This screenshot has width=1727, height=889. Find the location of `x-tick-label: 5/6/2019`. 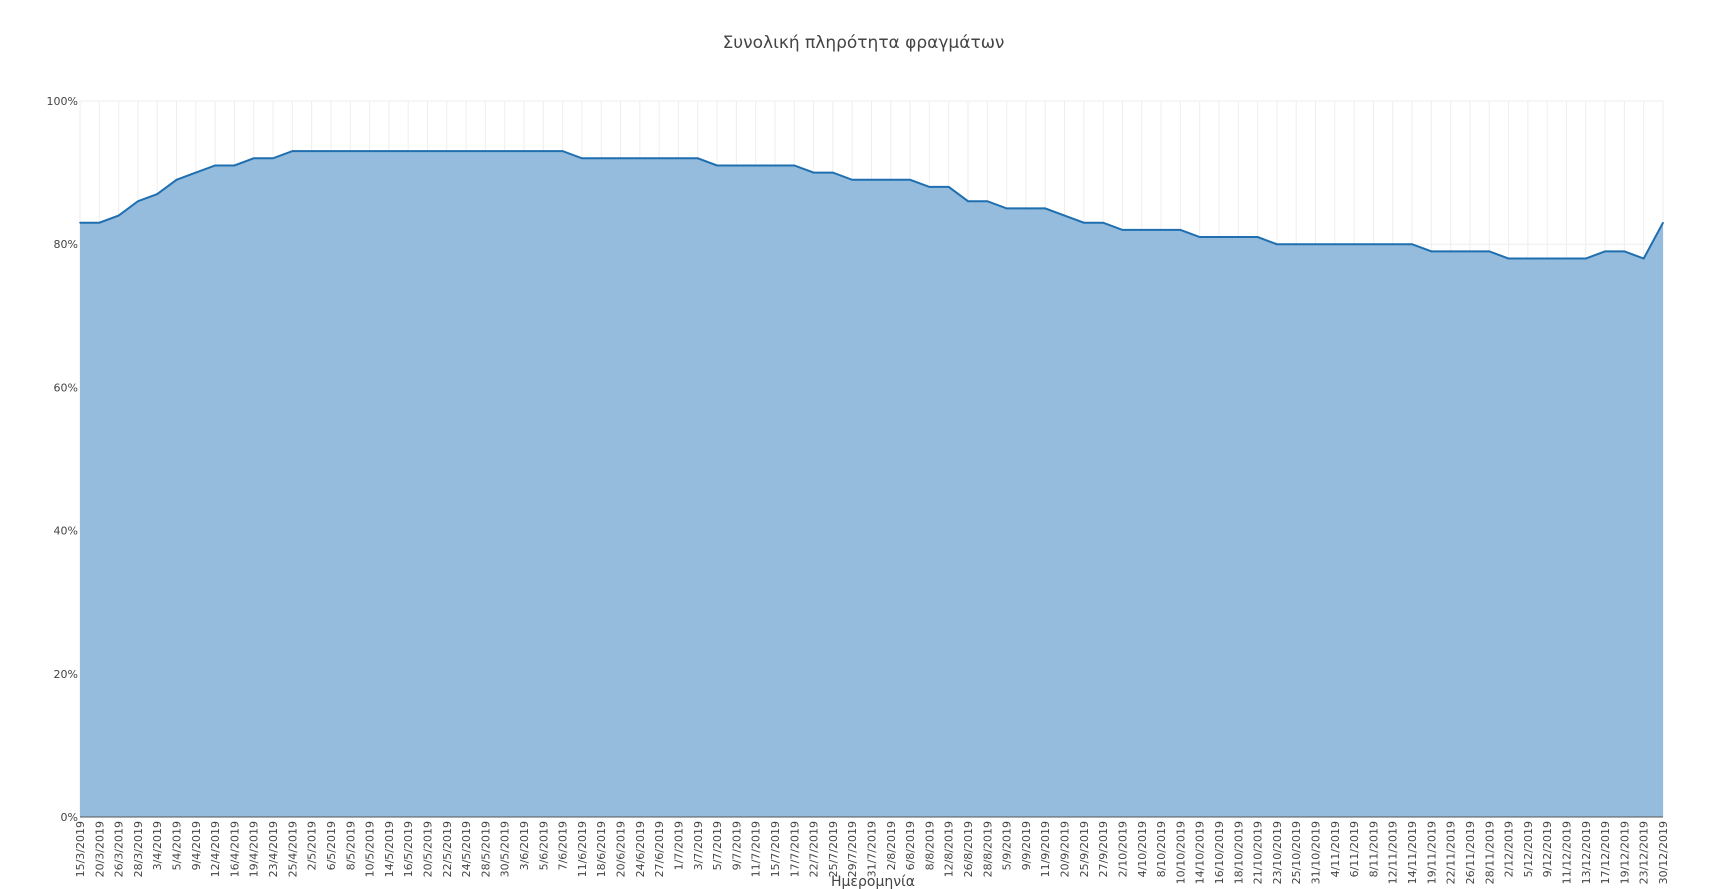

x-tick-label: 5/6/2019 is located at coordinates (543, 845).